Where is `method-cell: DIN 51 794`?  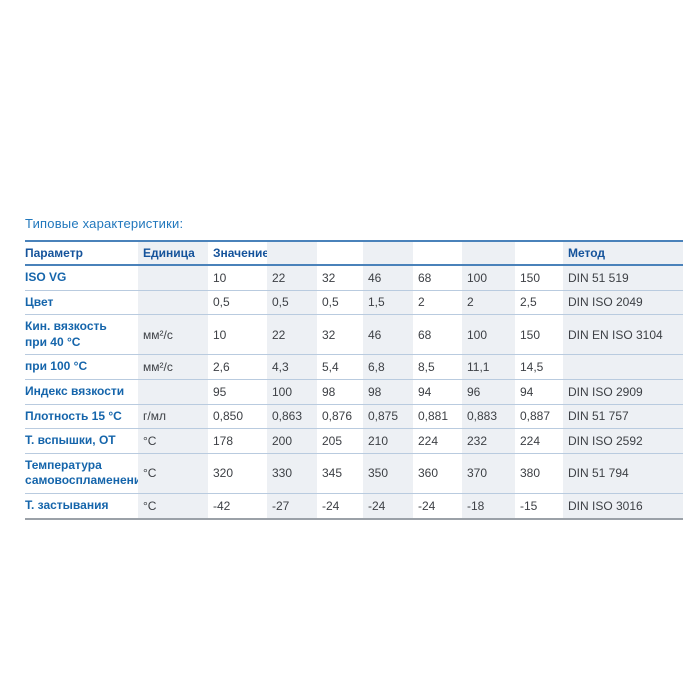
method-cell: DIN 51 794 is located at coordinates (623, 473).